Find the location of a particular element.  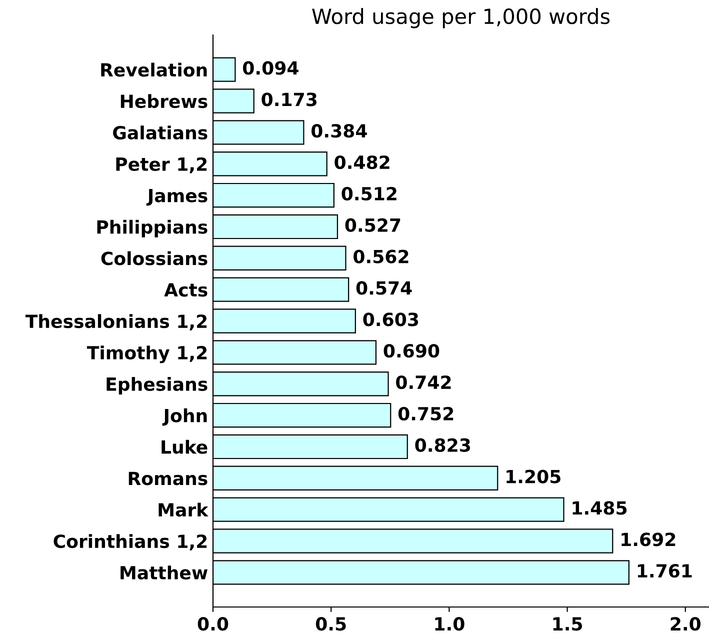

data-label: 0.574 is located at coordinates (384, 288).